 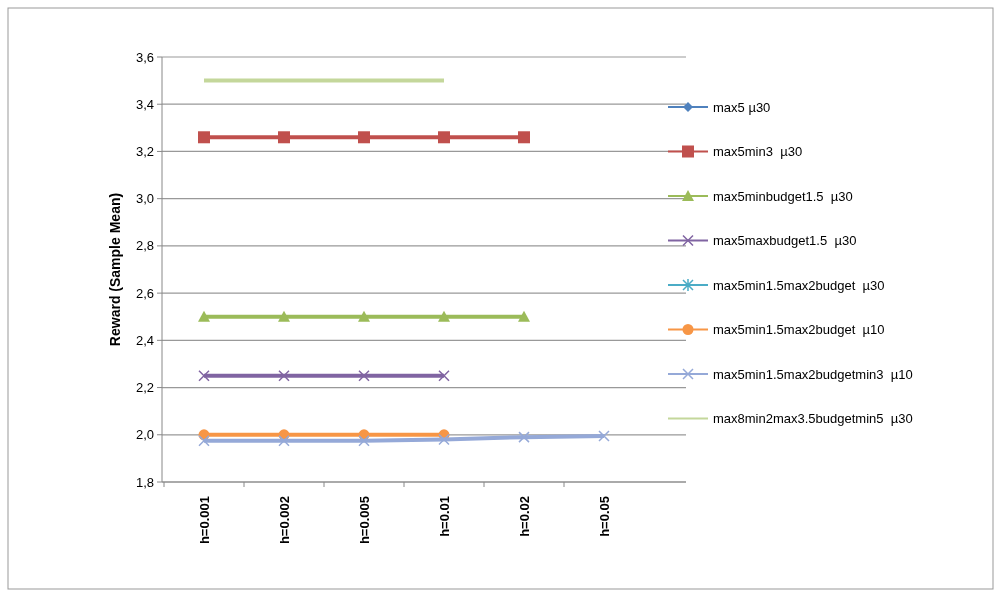 I want to click on legend-label: max5min1.5max2budget µ30, so click(x=799, y=285).